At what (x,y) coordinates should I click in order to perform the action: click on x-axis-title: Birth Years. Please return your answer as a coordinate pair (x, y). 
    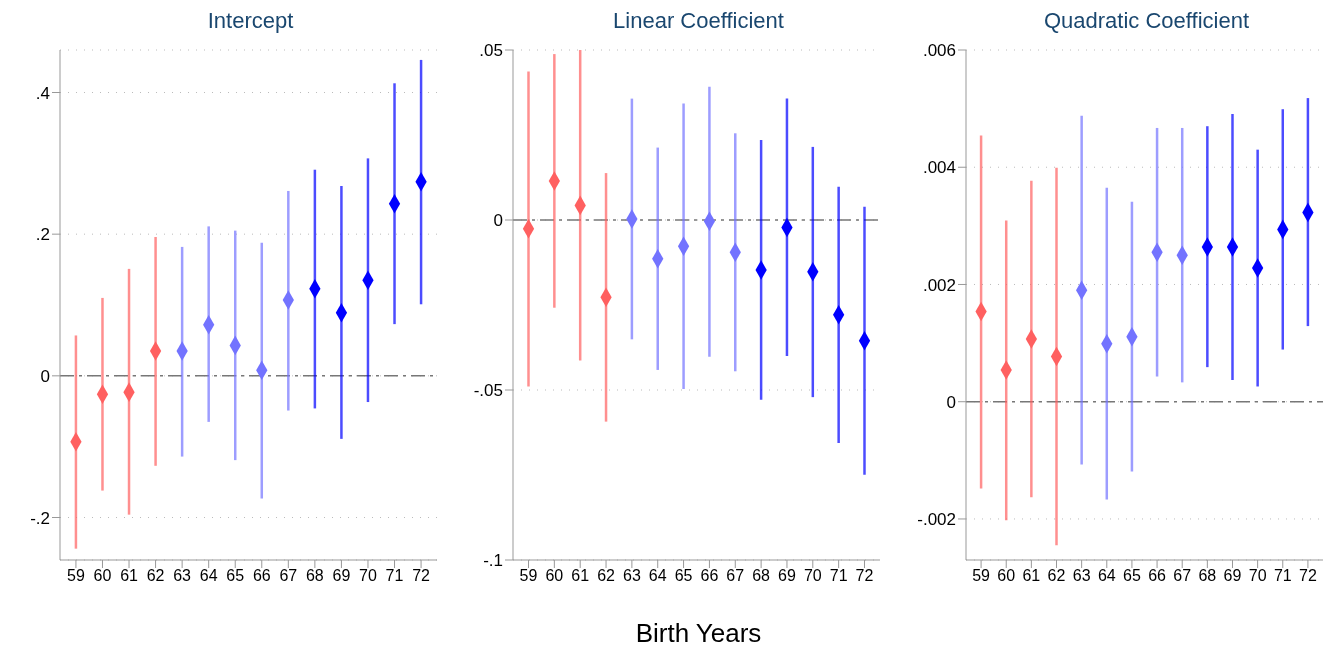
    Looking at the image, I should click on (698, 632).